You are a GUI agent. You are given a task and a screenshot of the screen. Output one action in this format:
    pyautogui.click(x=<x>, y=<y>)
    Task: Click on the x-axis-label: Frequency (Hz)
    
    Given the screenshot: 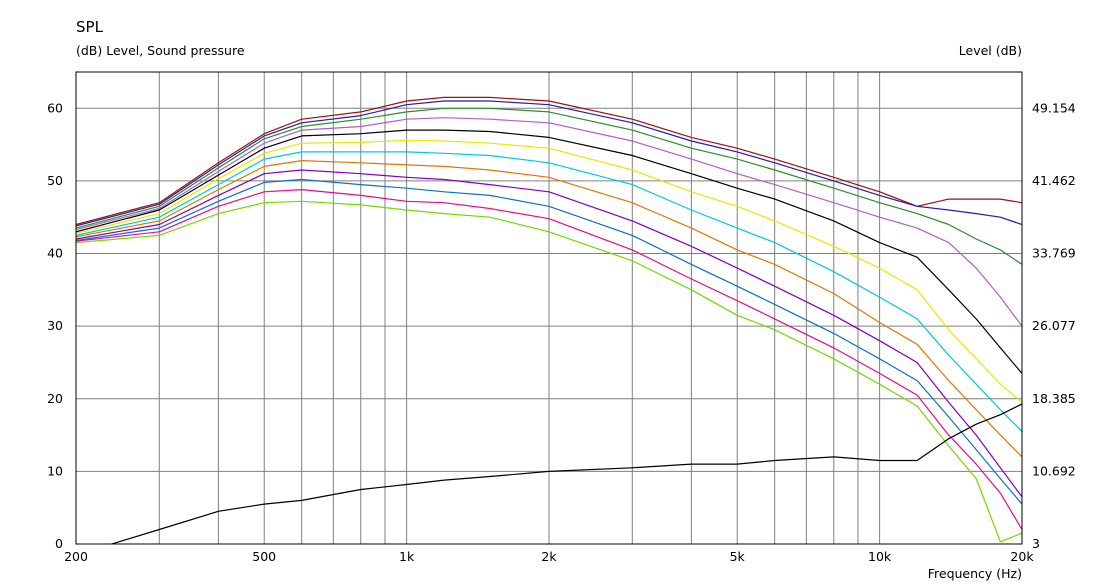 What is the action you would take?
    pyautogui.click(x=974, y=573)
    